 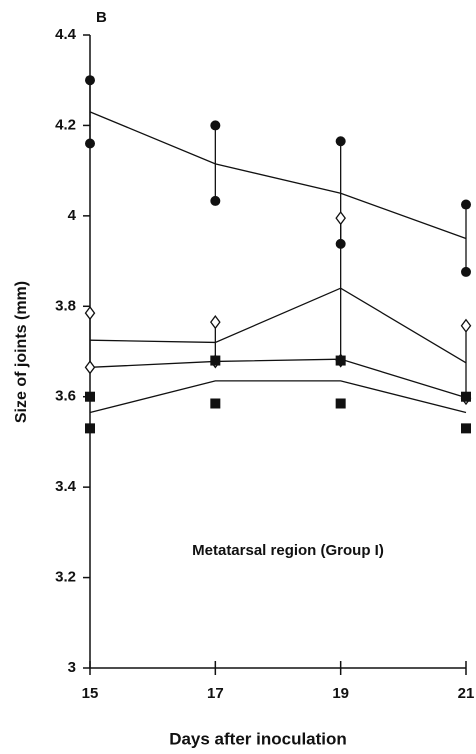 I want to click on x-tick-label: 15, so click(x=90, y=693).